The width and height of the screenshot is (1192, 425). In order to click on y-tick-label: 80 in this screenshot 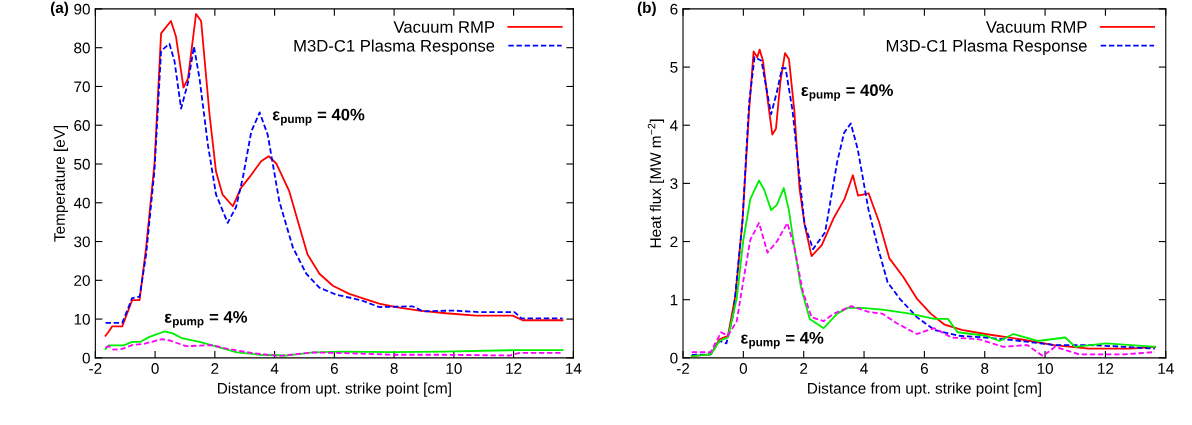, I will do `click(82, 48)`.